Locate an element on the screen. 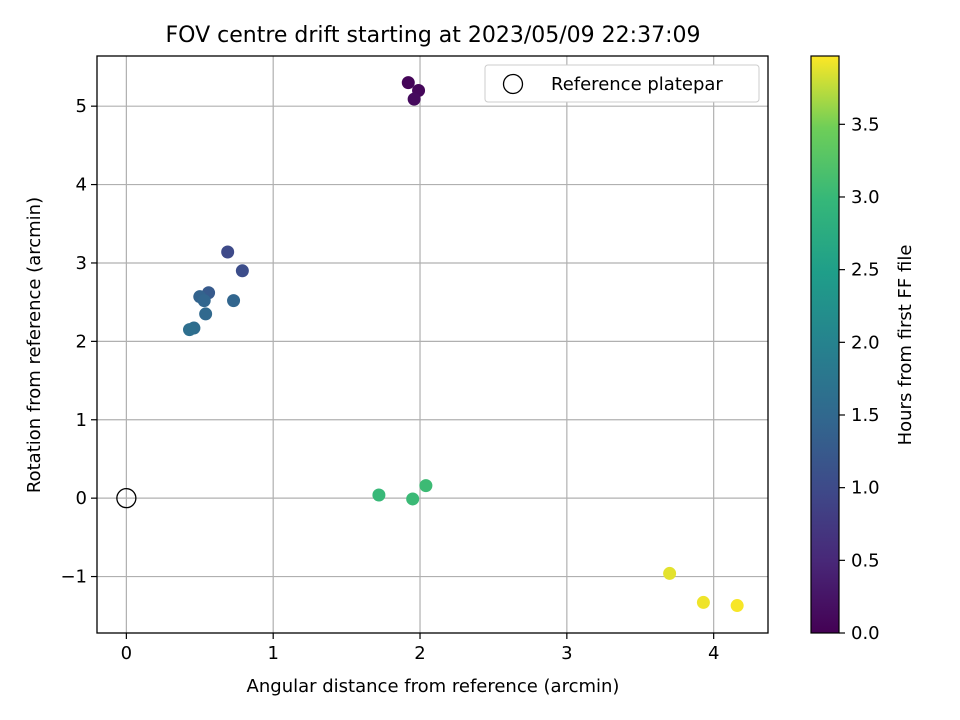 This screenshot has height=720, width=960. x-axis-label: Angular distance from reference (arcmin) is located at coordinates (433, 686).